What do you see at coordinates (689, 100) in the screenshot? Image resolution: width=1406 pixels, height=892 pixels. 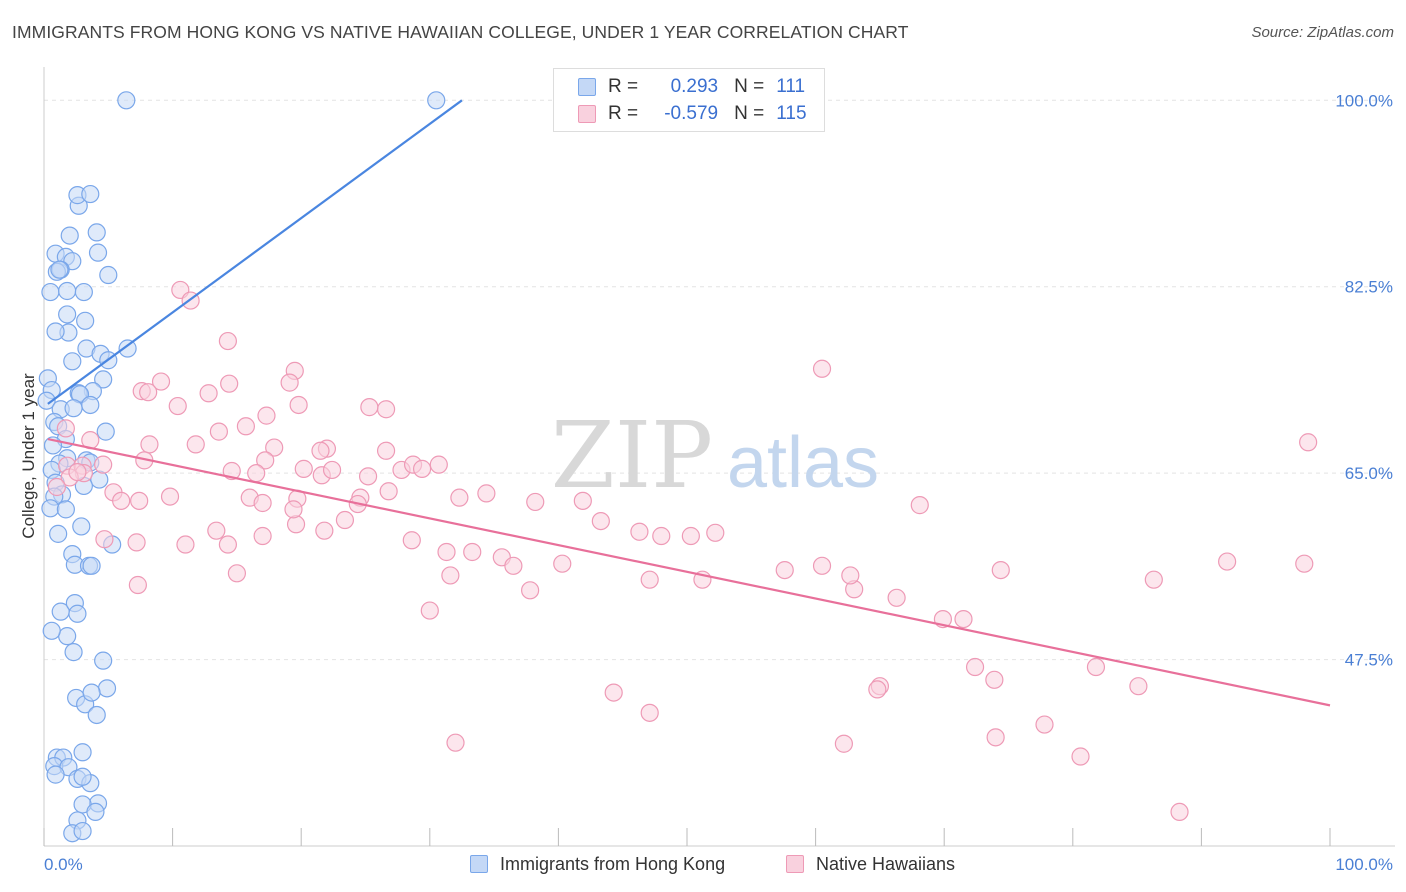 I see `stats-legend: R = 0.293 N = 111 R = -0.579 N = 115` at bounding box center [689, 100].